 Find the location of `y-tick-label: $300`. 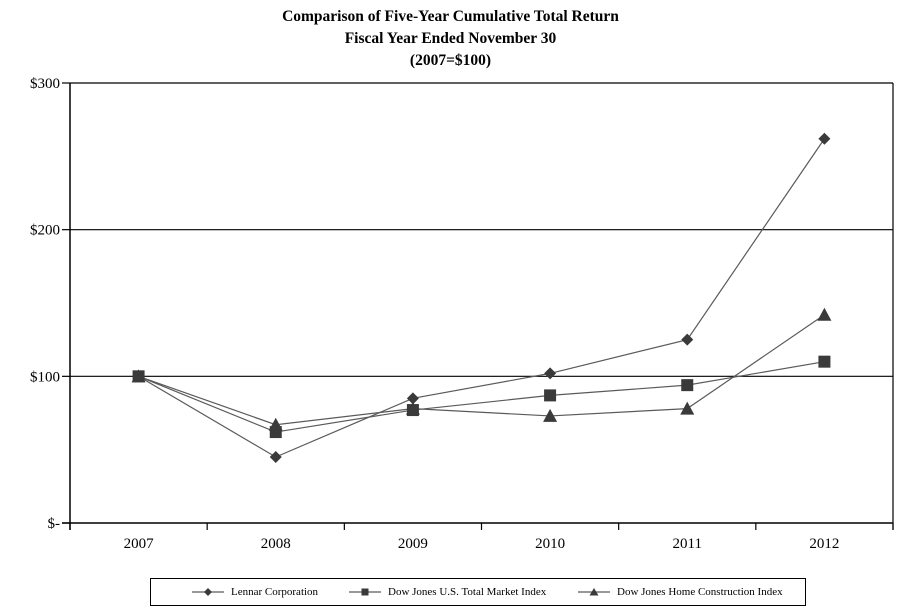

y-tick-label: $300 is located at coordinates (45, 84).